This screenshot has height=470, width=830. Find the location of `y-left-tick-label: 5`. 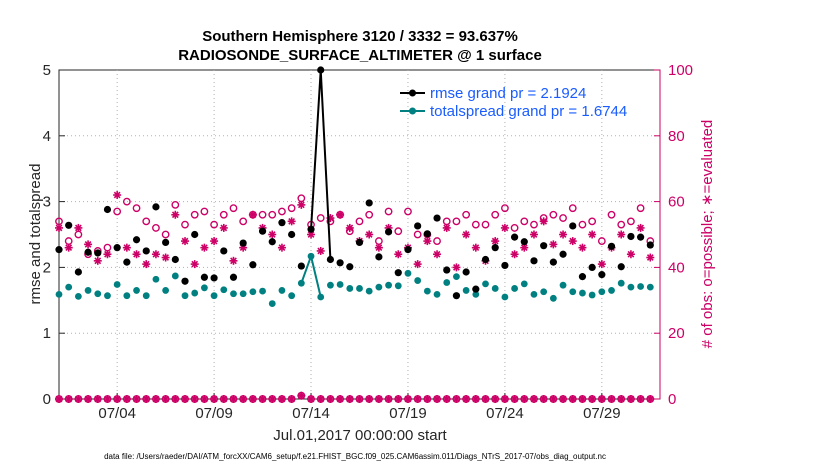

y-left-tick-label: 5 is located at coordinates (47, 70).